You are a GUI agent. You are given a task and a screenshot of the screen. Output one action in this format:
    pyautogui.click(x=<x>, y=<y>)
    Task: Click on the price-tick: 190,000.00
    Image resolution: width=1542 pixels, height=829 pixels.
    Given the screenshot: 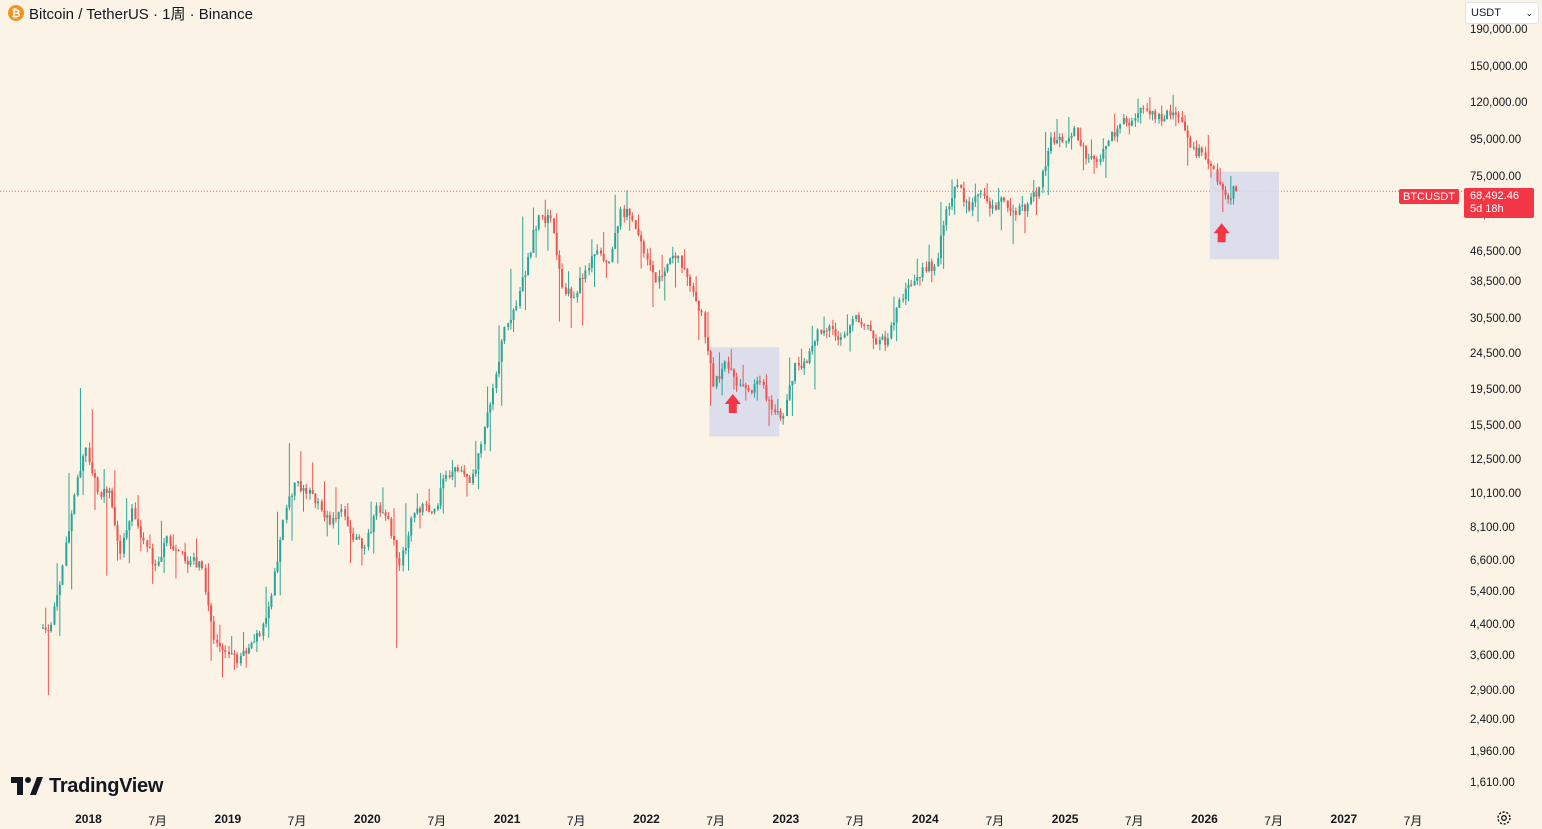 What is the action you would take?
    pyautogui.click(x=1499, y=30)
    